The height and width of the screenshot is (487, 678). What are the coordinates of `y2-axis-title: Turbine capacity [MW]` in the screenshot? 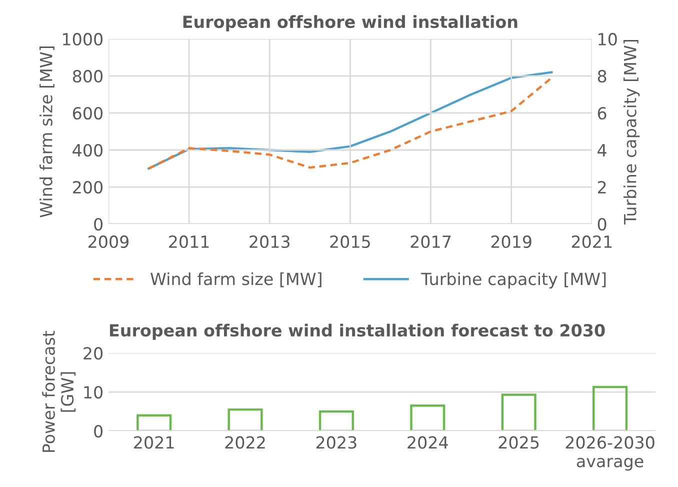 It's located at (632, 132).